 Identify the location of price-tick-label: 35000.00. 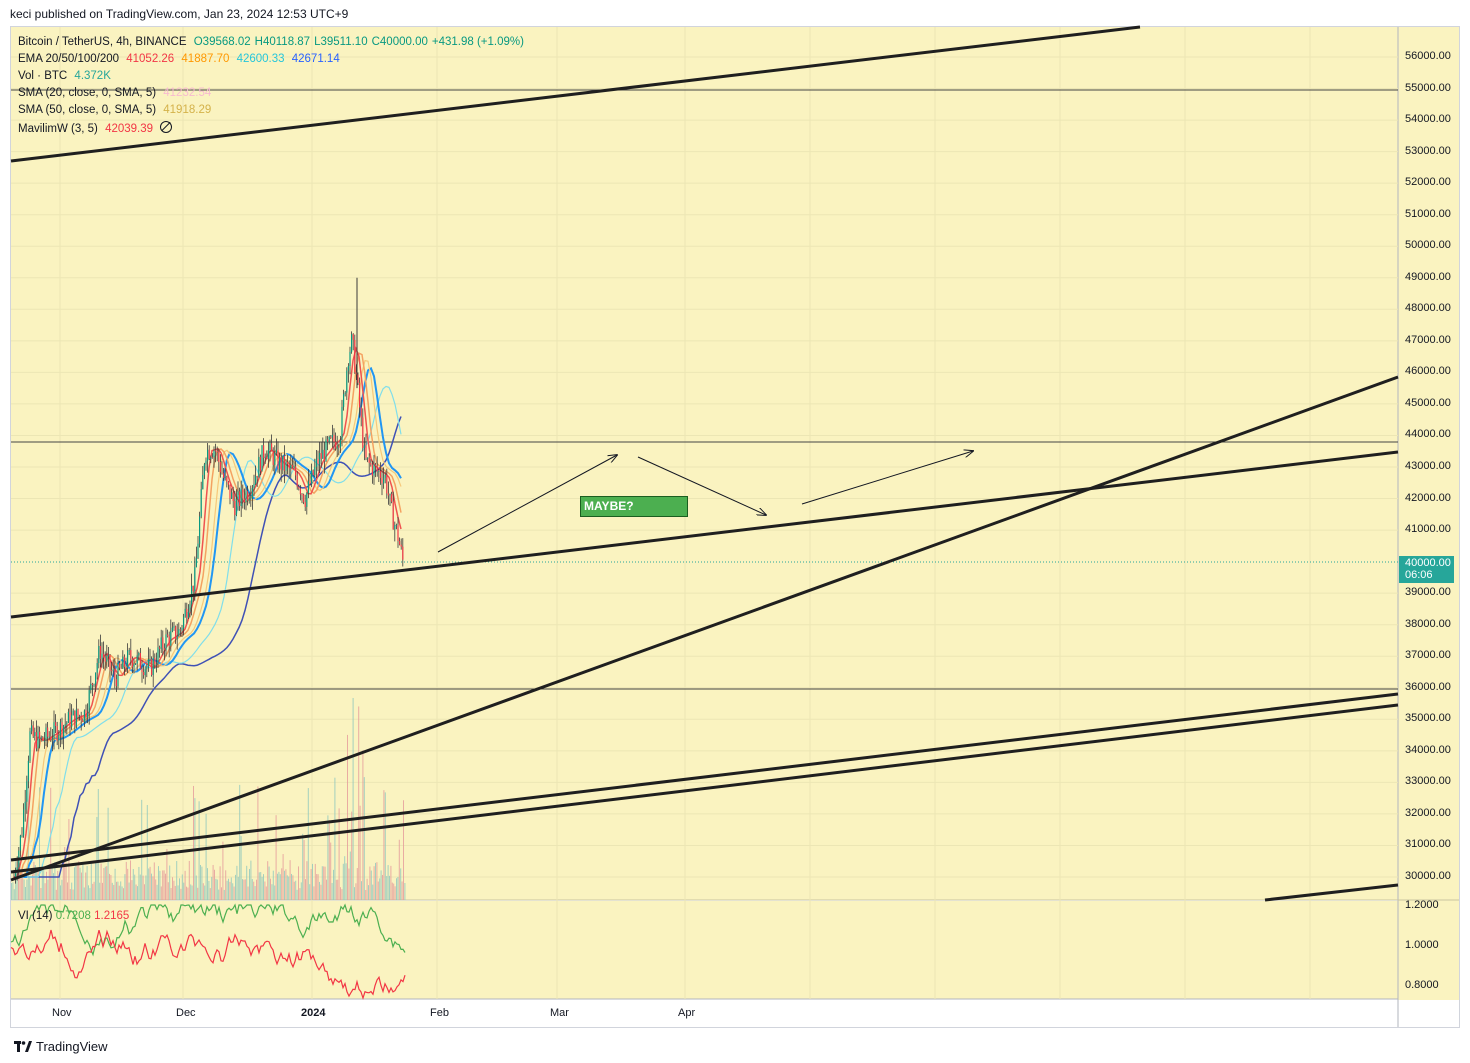
(1428, 718).